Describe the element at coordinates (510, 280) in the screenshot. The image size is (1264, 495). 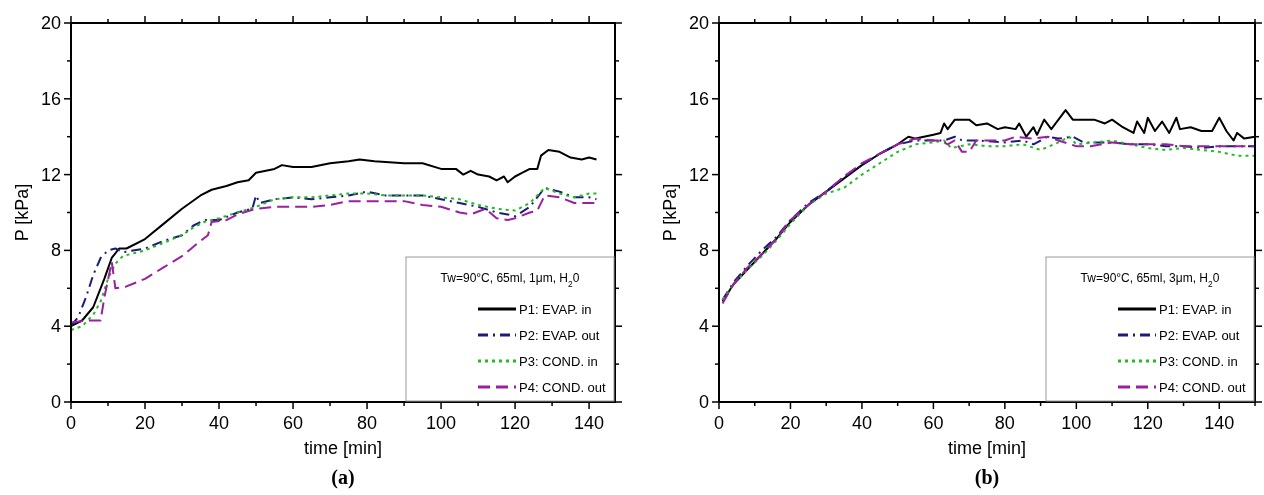
I see `legend-title: Tw=90°C, 65ml, 1μm, H$_{2}$0` at that location.